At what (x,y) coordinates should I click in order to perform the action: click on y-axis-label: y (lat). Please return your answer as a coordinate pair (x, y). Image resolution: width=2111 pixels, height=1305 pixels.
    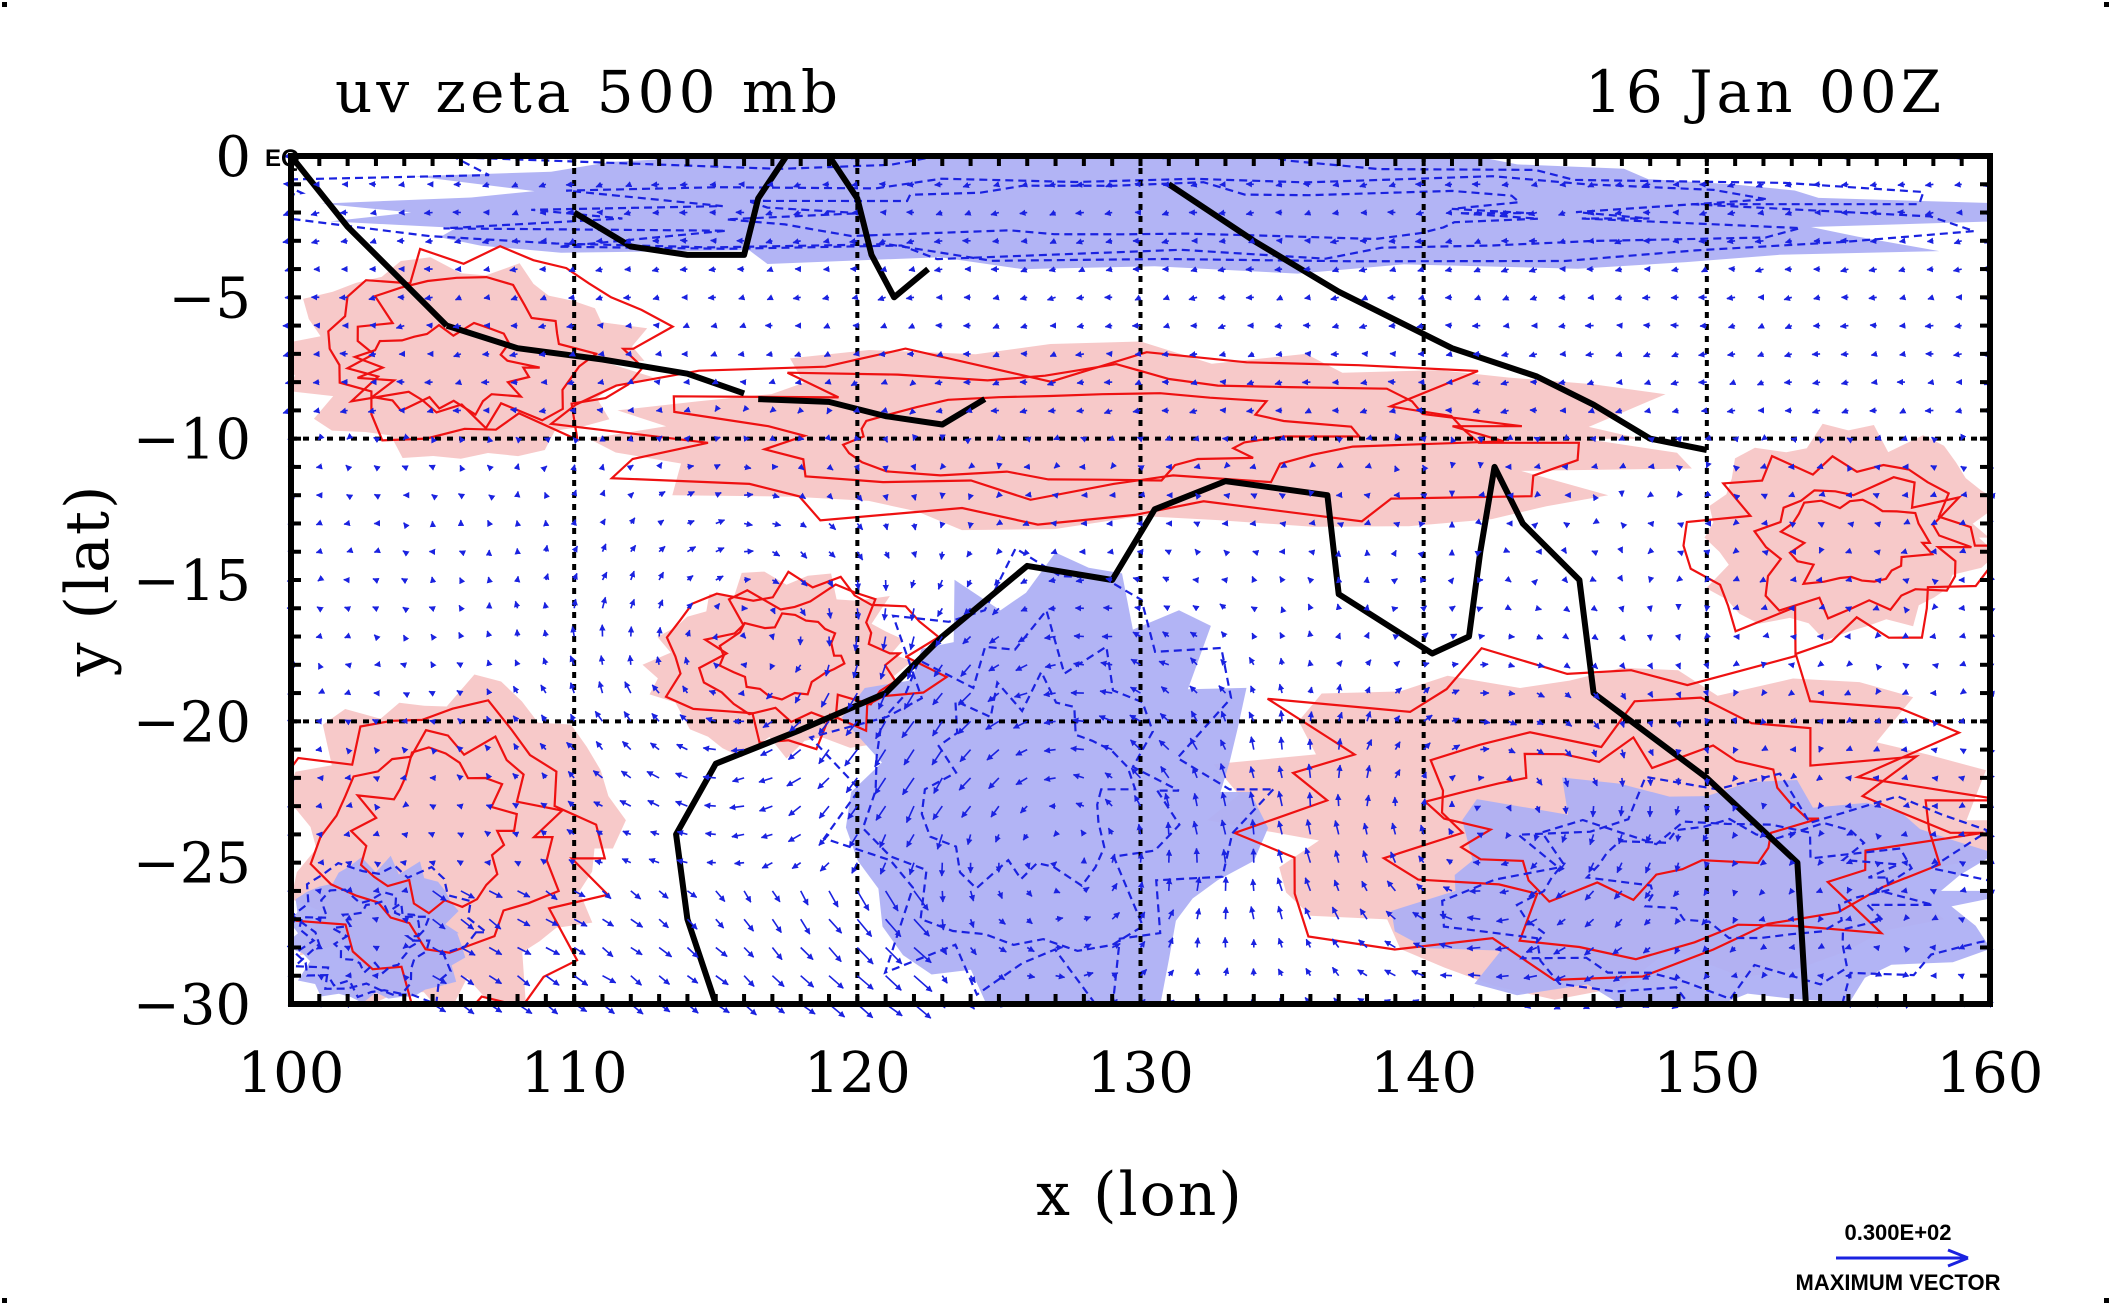
    Looking at the image, I should click on (88, 581).